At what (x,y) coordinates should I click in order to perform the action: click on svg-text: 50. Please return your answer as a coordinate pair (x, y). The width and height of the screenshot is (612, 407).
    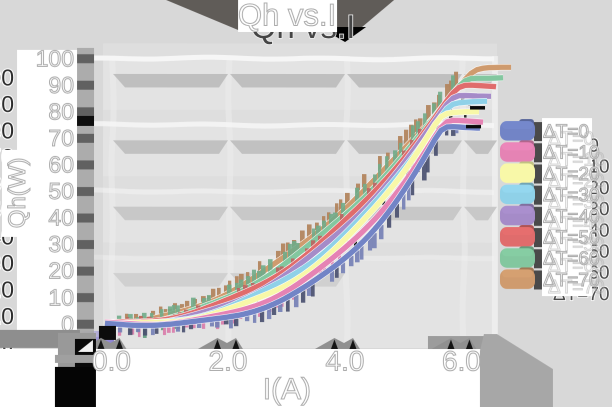
    Looking at the image, I should click on (61, 191).